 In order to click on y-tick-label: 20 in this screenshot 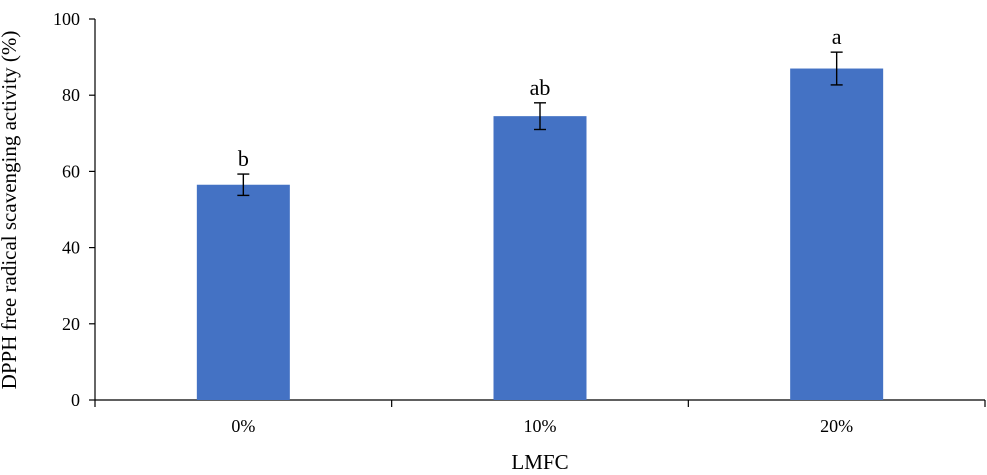, I will do `click(71, 324)`.